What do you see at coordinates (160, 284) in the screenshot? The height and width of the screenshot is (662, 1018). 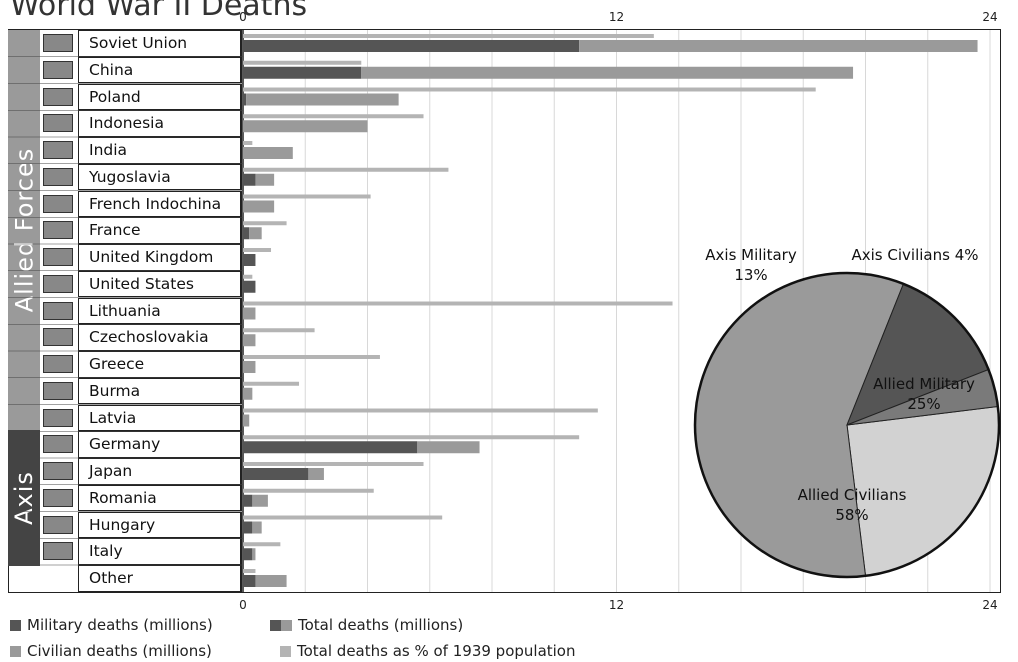 I see `country-label-united-states: United States` at bounding box center [160, 284].